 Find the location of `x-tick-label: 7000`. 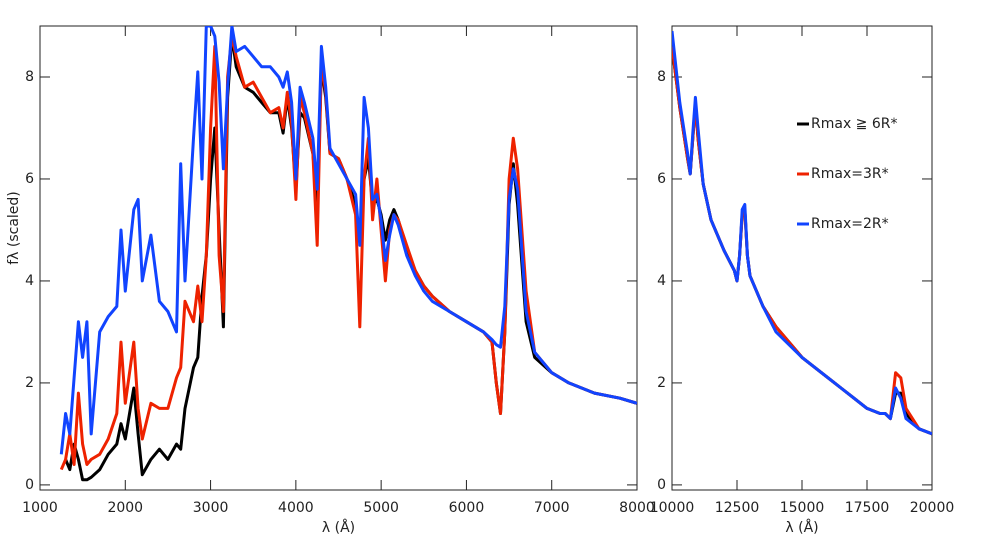

x-tick-label: 7000 is located at coordinates (552, 508).